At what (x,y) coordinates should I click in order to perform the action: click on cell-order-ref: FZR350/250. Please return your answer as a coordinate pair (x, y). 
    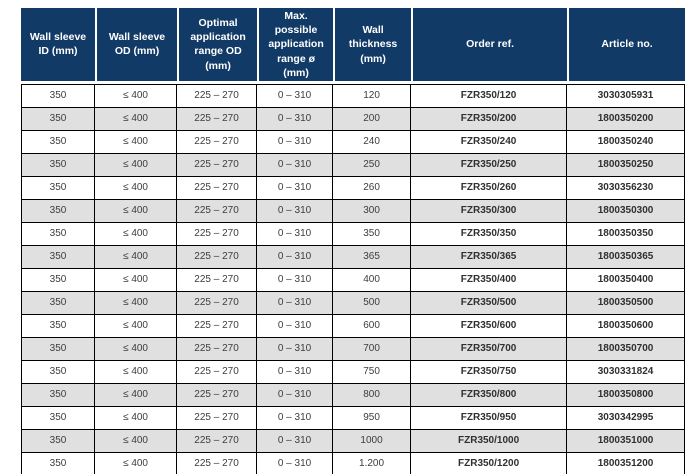
    Looking at the image, I should click on (489, 165).